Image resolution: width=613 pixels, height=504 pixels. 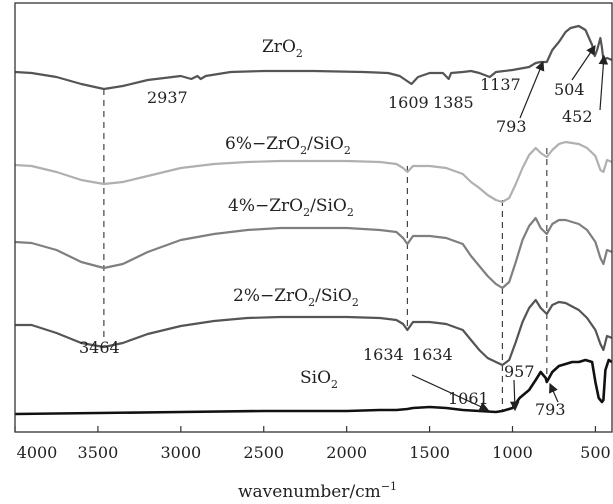 I want to click on annotation-452: 452, so click(x=577, y=116).